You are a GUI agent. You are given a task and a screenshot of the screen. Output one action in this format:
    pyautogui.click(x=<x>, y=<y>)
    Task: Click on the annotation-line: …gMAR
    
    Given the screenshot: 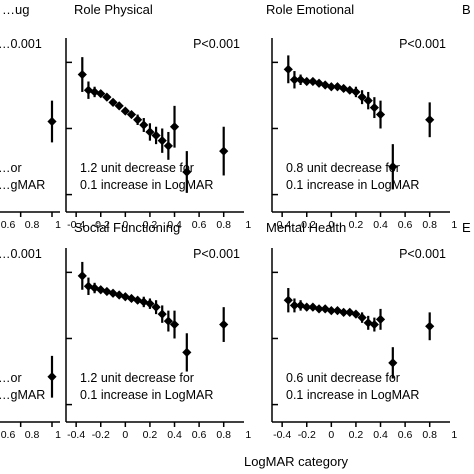 What is the action you would take?
    pyautogui.click(x=22, y=395)
    